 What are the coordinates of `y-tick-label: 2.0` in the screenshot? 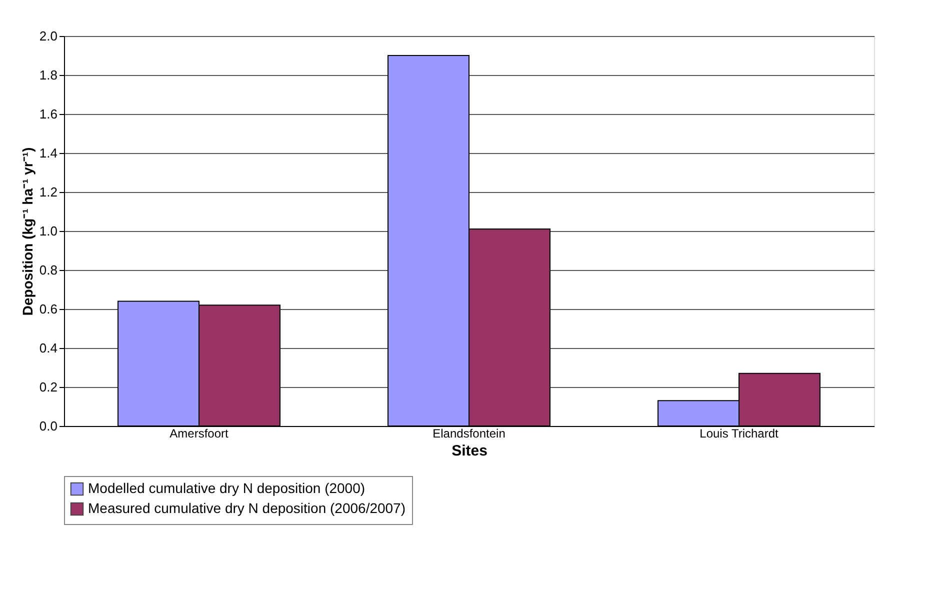 It's located at (48, 36).